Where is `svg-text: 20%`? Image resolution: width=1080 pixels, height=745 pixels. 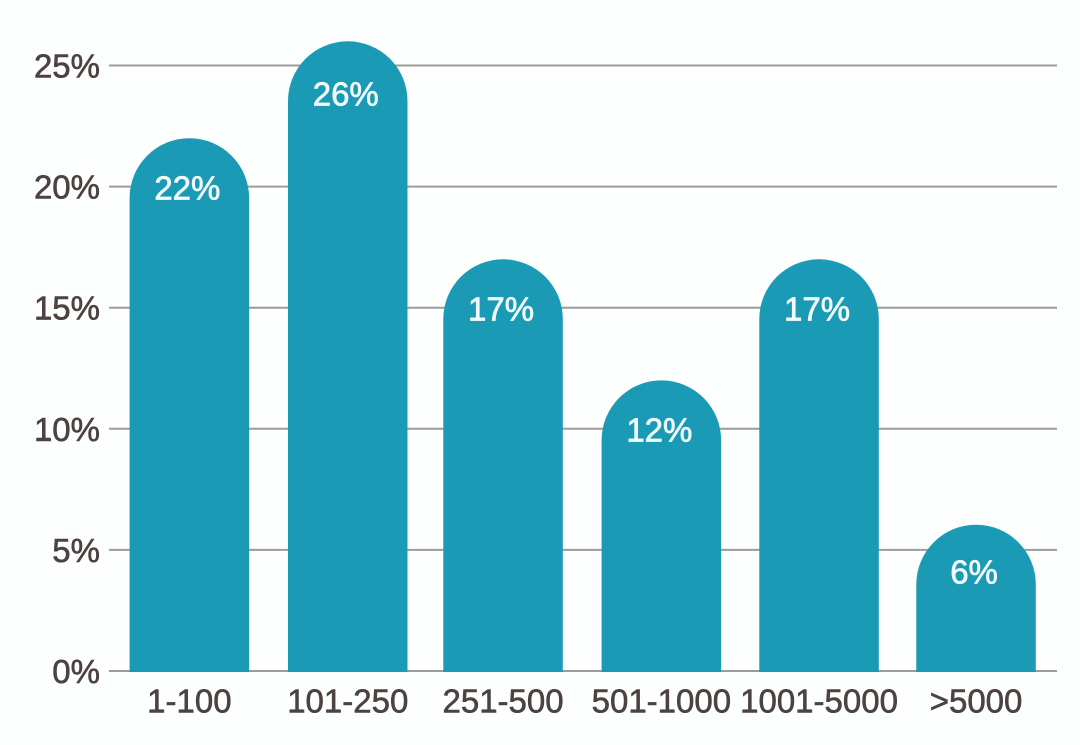
svg-text: 20% is located at coordinates (67, 187).